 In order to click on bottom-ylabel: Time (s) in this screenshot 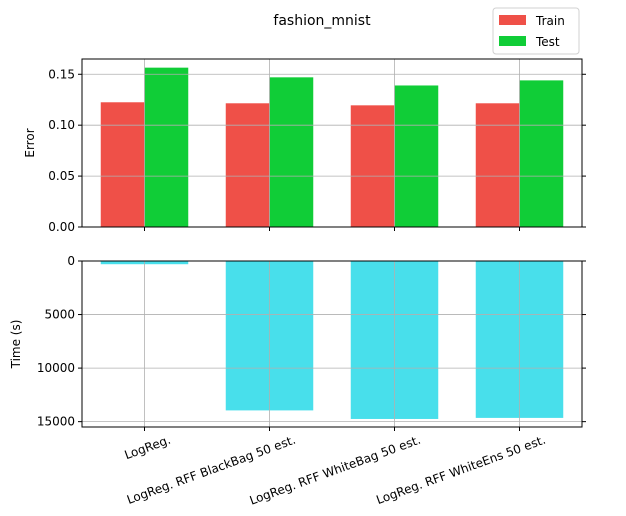, I will do `click(16, 345)`.